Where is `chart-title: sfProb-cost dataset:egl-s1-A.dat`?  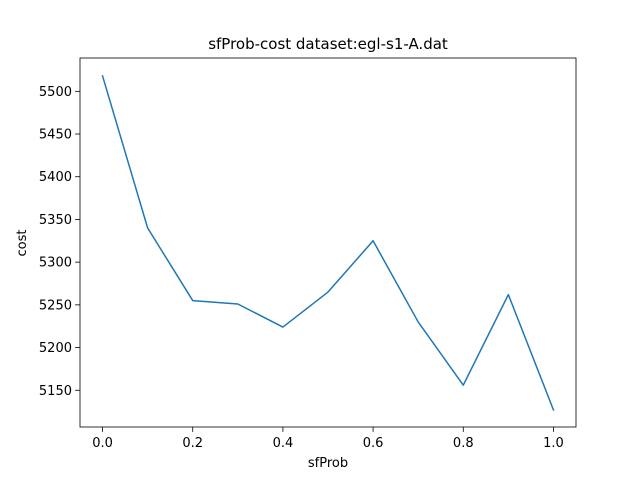 chart-title: sfProb-cost dataset:egl-s1-A.dat is located at coordinates (328, 44).